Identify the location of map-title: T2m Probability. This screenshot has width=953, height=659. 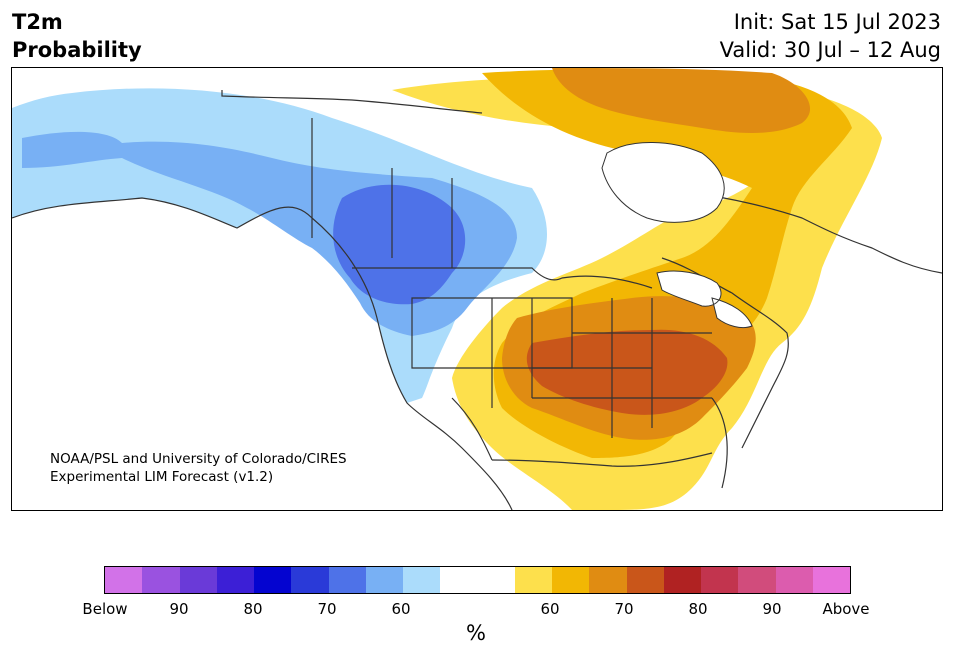
(77, 36).